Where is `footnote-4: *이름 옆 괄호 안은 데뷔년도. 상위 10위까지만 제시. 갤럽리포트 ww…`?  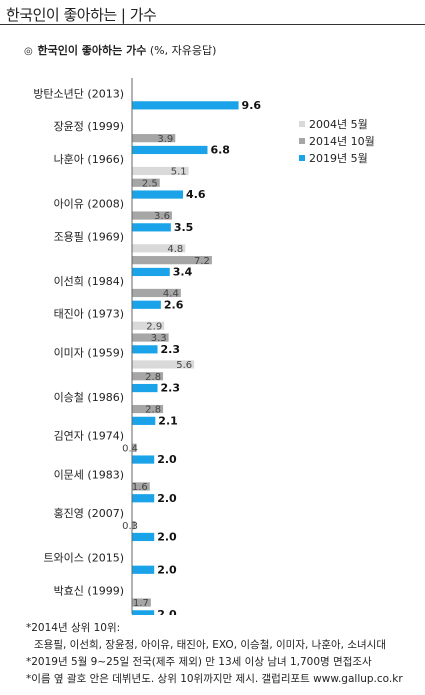 footnote-4: *이름 옆 괄호 안은 데뷔년도. 상위 10위까지만 제시. 갤럽리포트 ww… is located at coordinates (214, 679).